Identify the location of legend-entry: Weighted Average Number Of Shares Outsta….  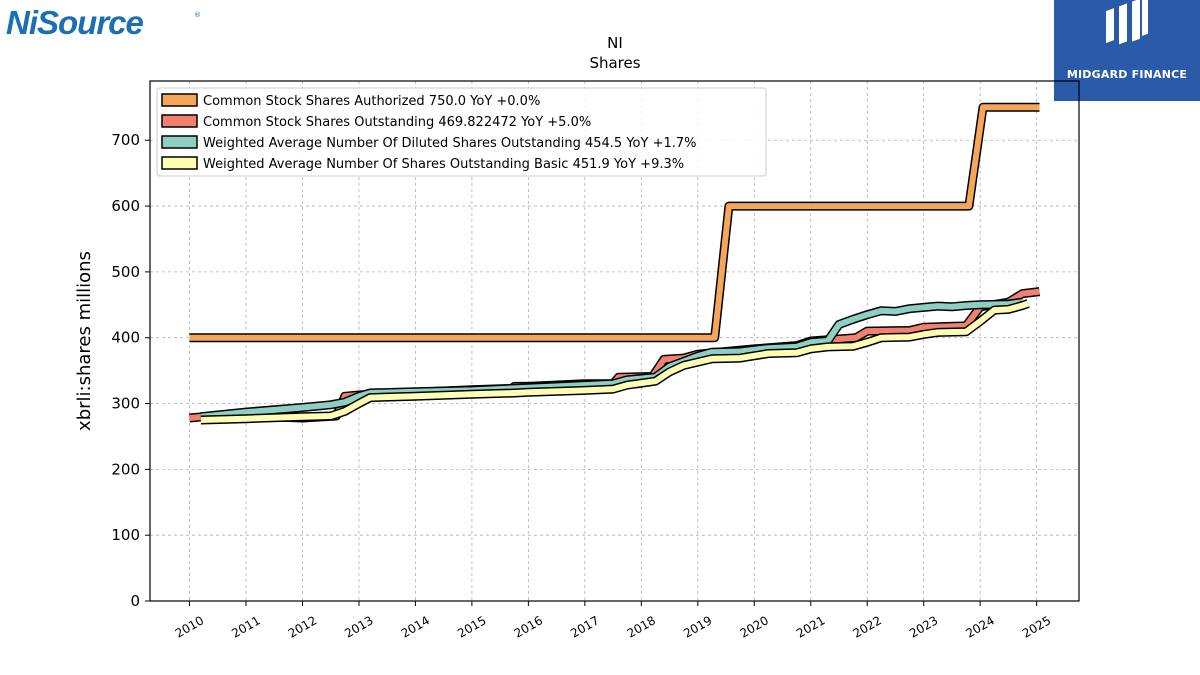
(443, 164).